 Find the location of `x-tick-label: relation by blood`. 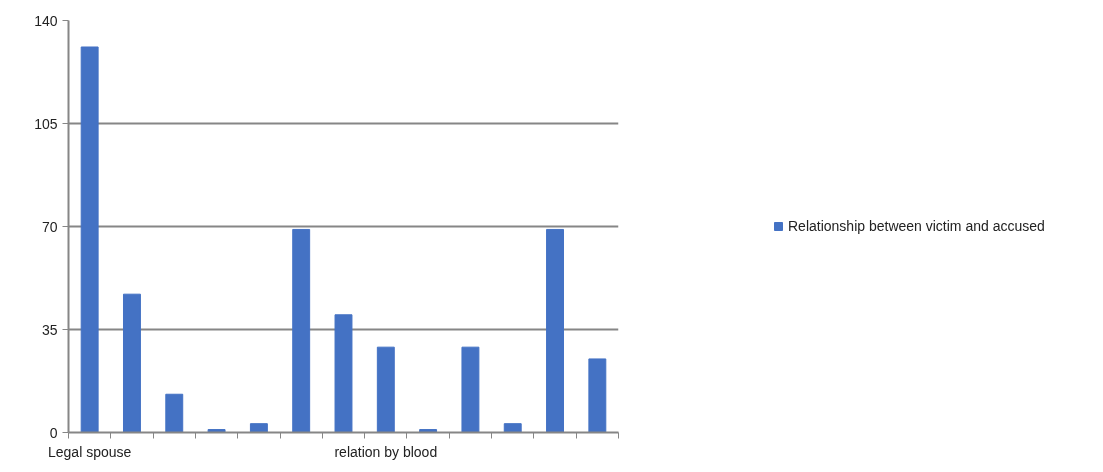

x-tick-label: relation by blood is located at coordinates (386, 451).